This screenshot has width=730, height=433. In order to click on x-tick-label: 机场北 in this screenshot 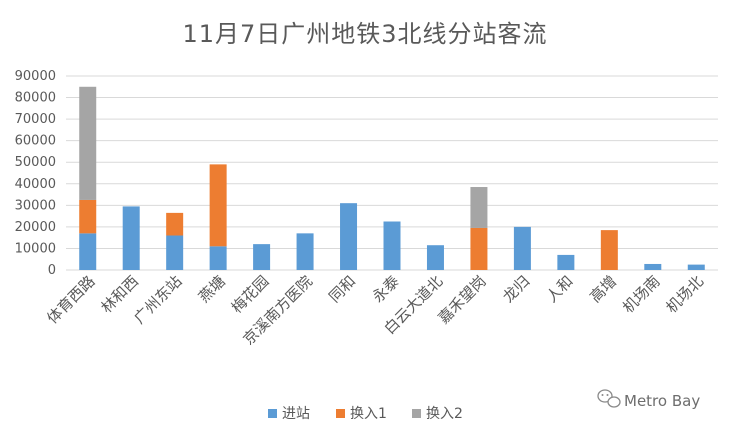, I will do `click(685, 294)`.